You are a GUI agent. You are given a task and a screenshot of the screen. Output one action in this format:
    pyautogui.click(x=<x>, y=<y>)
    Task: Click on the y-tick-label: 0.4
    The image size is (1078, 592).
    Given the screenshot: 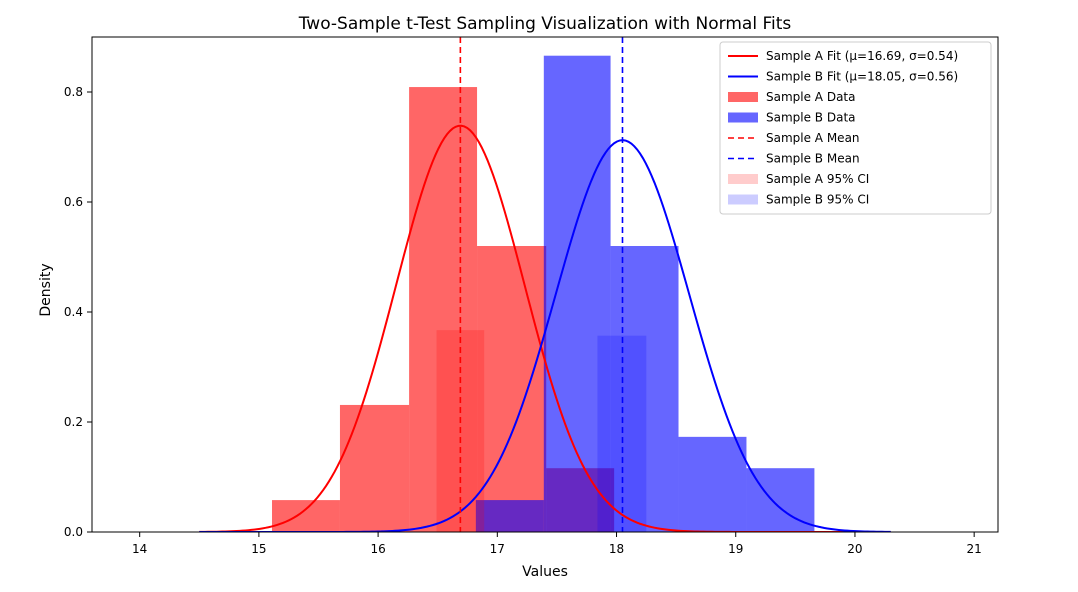 What is the action you would take?
    pyautogui.click(x=73, y=312)
    